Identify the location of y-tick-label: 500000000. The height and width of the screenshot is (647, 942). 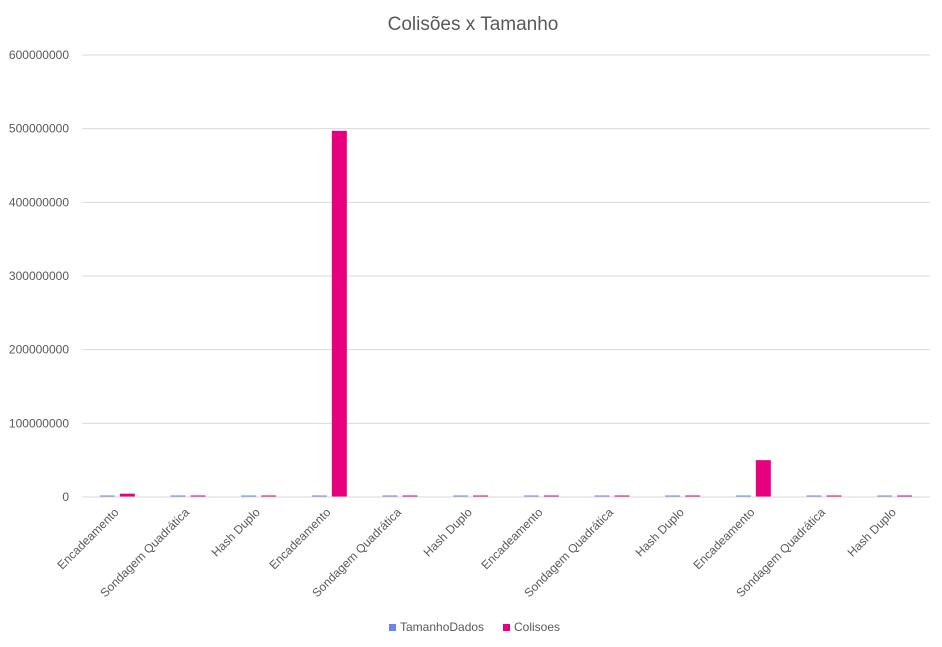
(39, 129).